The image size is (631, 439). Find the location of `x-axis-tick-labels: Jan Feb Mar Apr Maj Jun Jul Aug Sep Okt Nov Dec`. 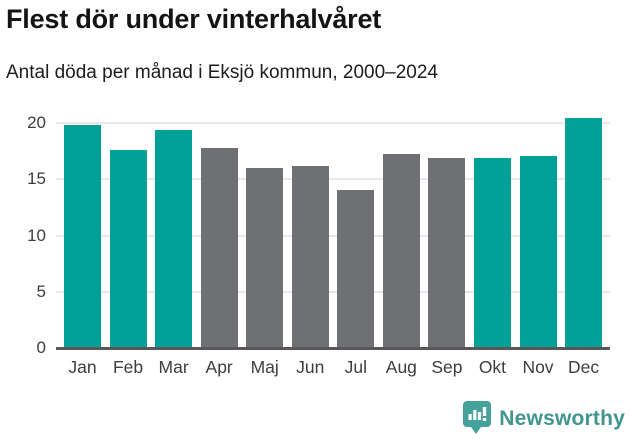

x-axis-tick-labels: Jan Feb Mar Apr Maj Jun Jul Aug Sep Okt Nov Dec is located at coordinates (333, 370).